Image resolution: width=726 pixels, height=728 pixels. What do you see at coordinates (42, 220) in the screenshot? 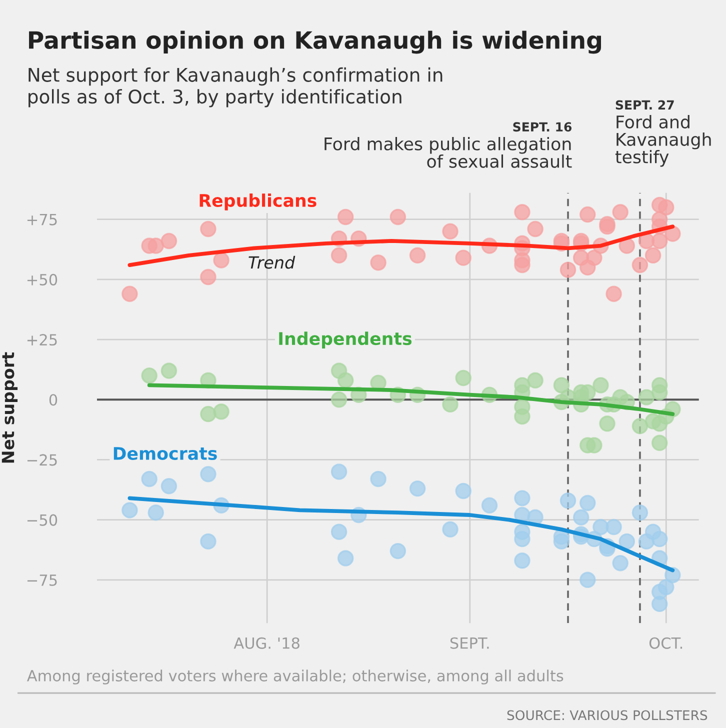
I see `y-tick-label: +75` at bounding box center [42, 220].